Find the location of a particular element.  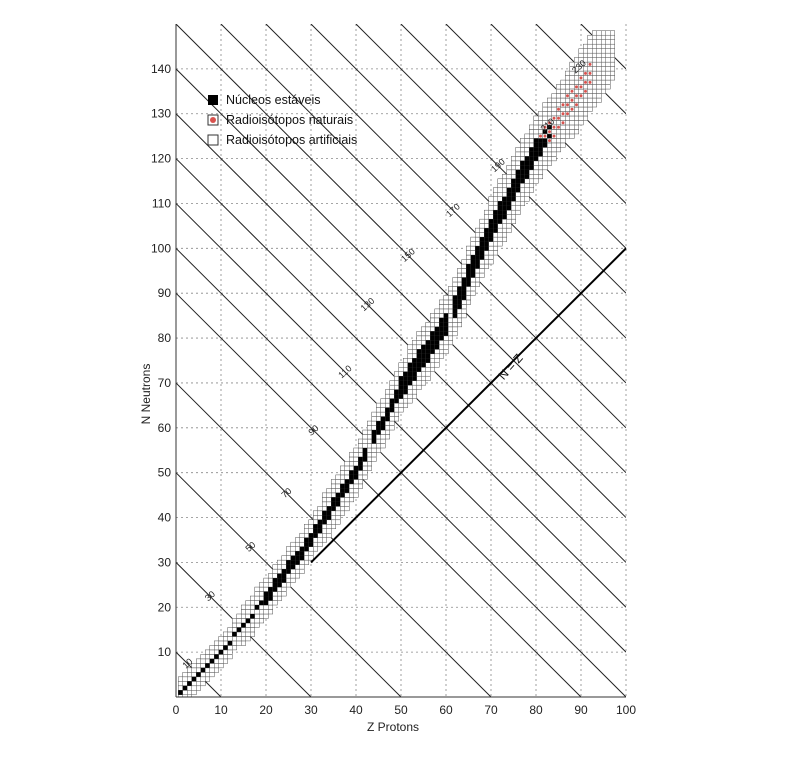

legend-label: Radioisótopos naturais is located at coordinates (289, 120).